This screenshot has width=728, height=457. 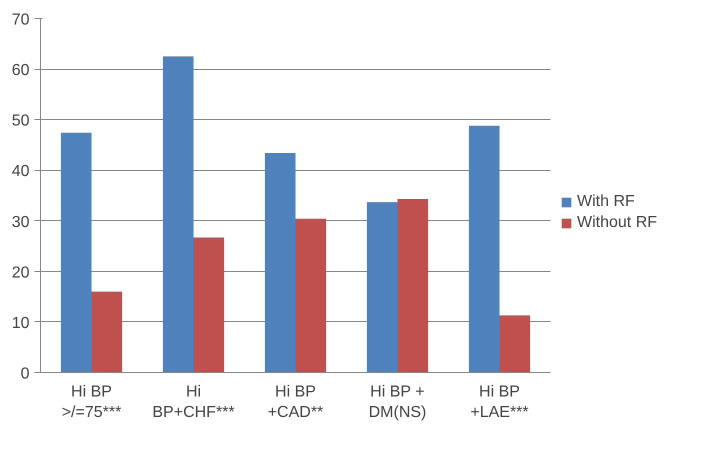 I want to click on y-tick-label: 0, so click(x=25, y=374).